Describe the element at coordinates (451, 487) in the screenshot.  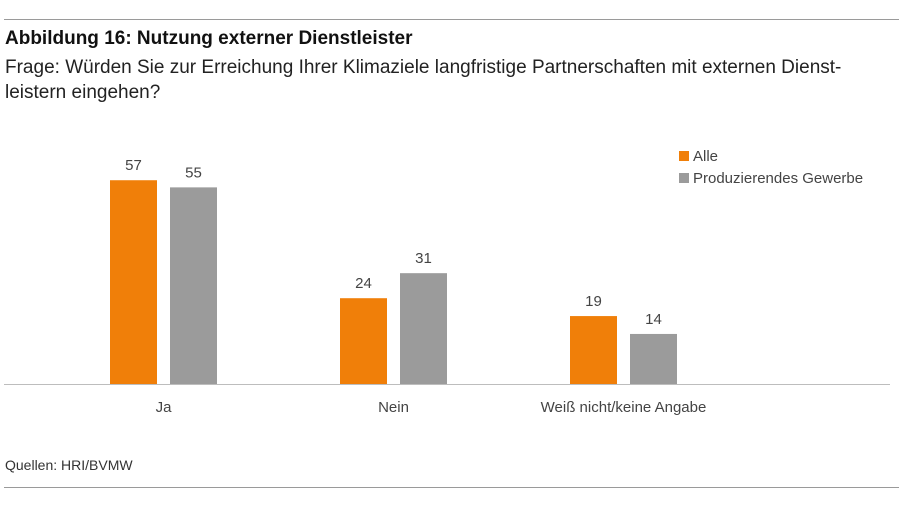
I see `bottom-rule` at that location.